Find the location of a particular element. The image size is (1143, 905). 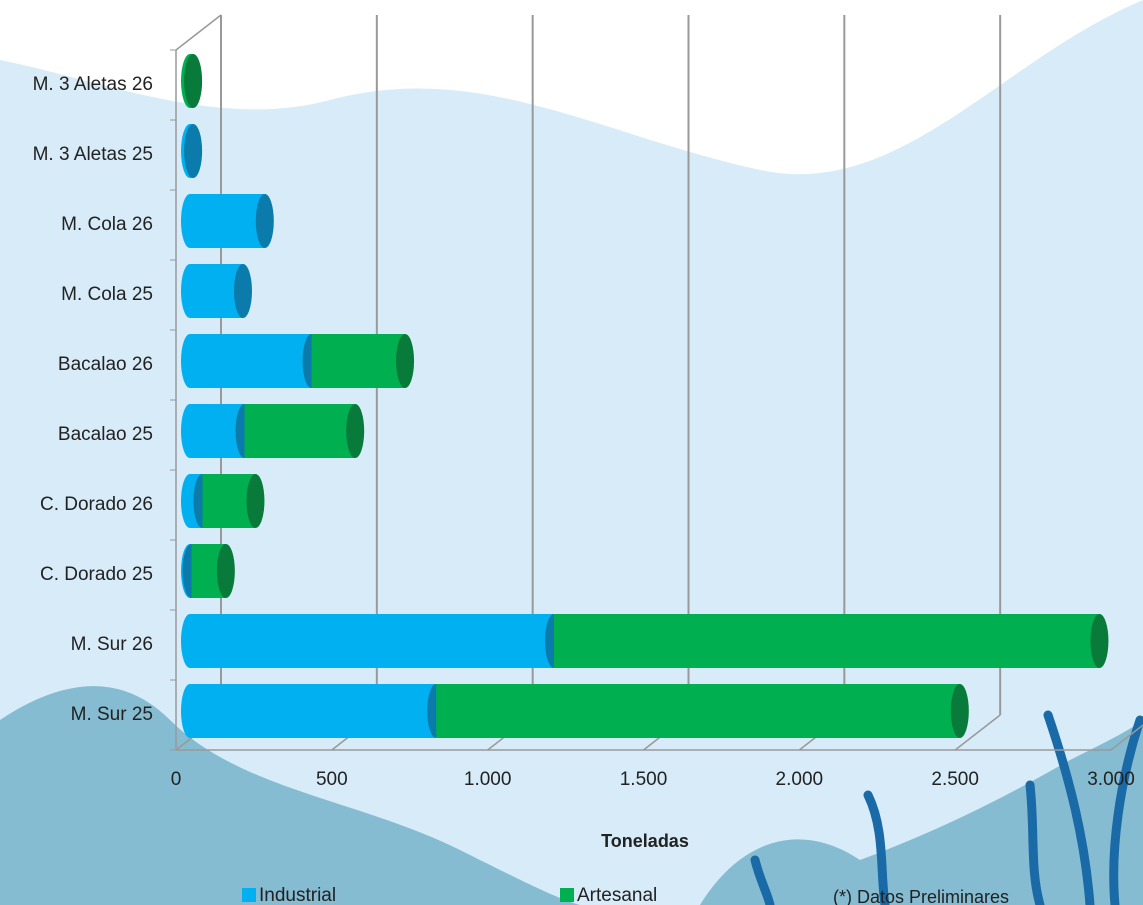

y-tick-label: C. Dorado 26 is located at coordinates (96, 504).